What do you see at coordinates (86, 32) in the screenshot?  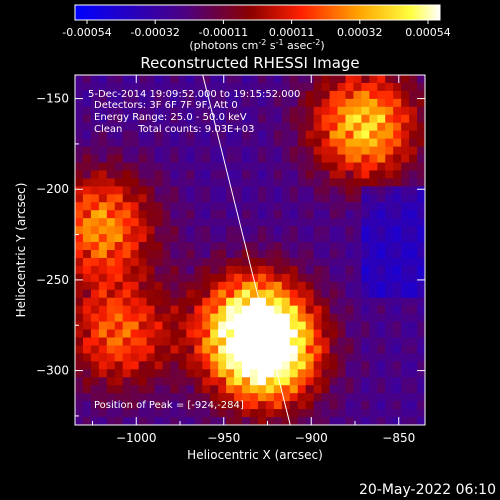 I see `colorbar-tick-label: -0.00054` at bounding box center [86, 32].